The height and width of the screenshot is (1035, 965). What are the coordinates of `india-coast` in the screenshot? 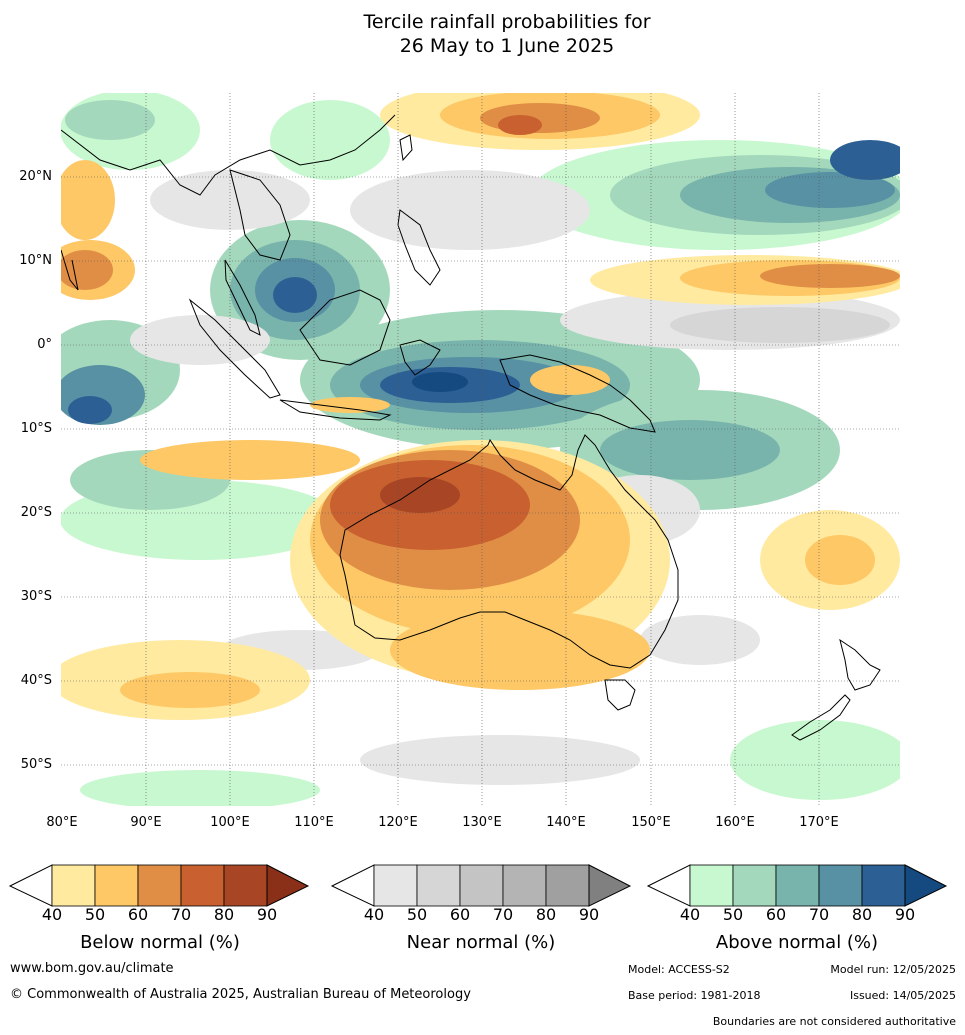 It's located at (70, 270).